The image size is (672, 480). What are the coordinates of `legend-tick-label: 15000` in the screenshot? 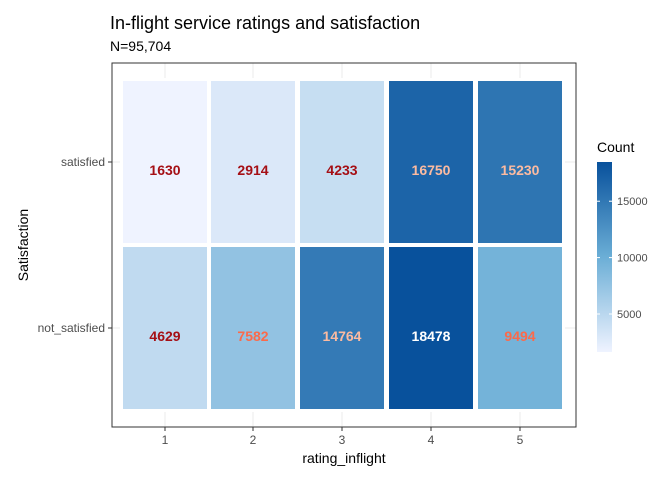 It's located at (632, 202).